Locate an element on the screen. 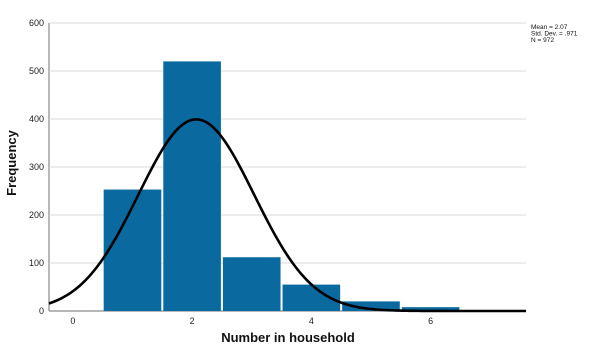 The image size is (589, 346). stats-std-dev: Std. Dev. = .971 is located at coordinates (554, 34).